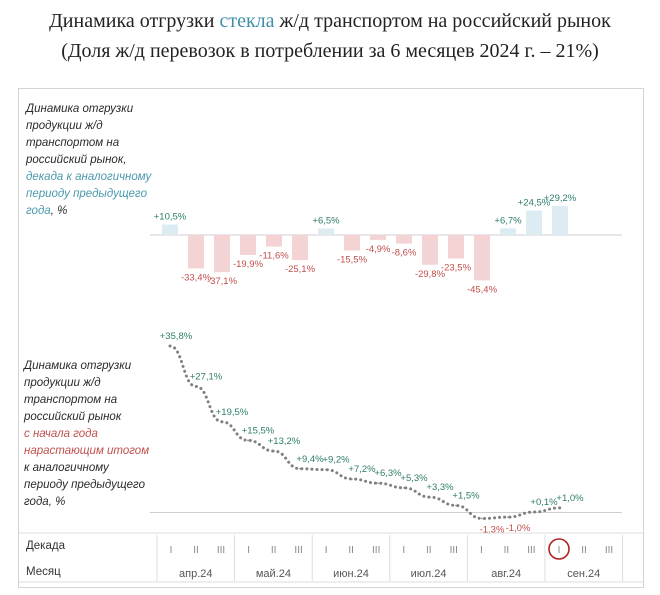 The width and height of the screenshot is (660, 595). I want to click on line-label-9: +6,3%, so click(388, 473).